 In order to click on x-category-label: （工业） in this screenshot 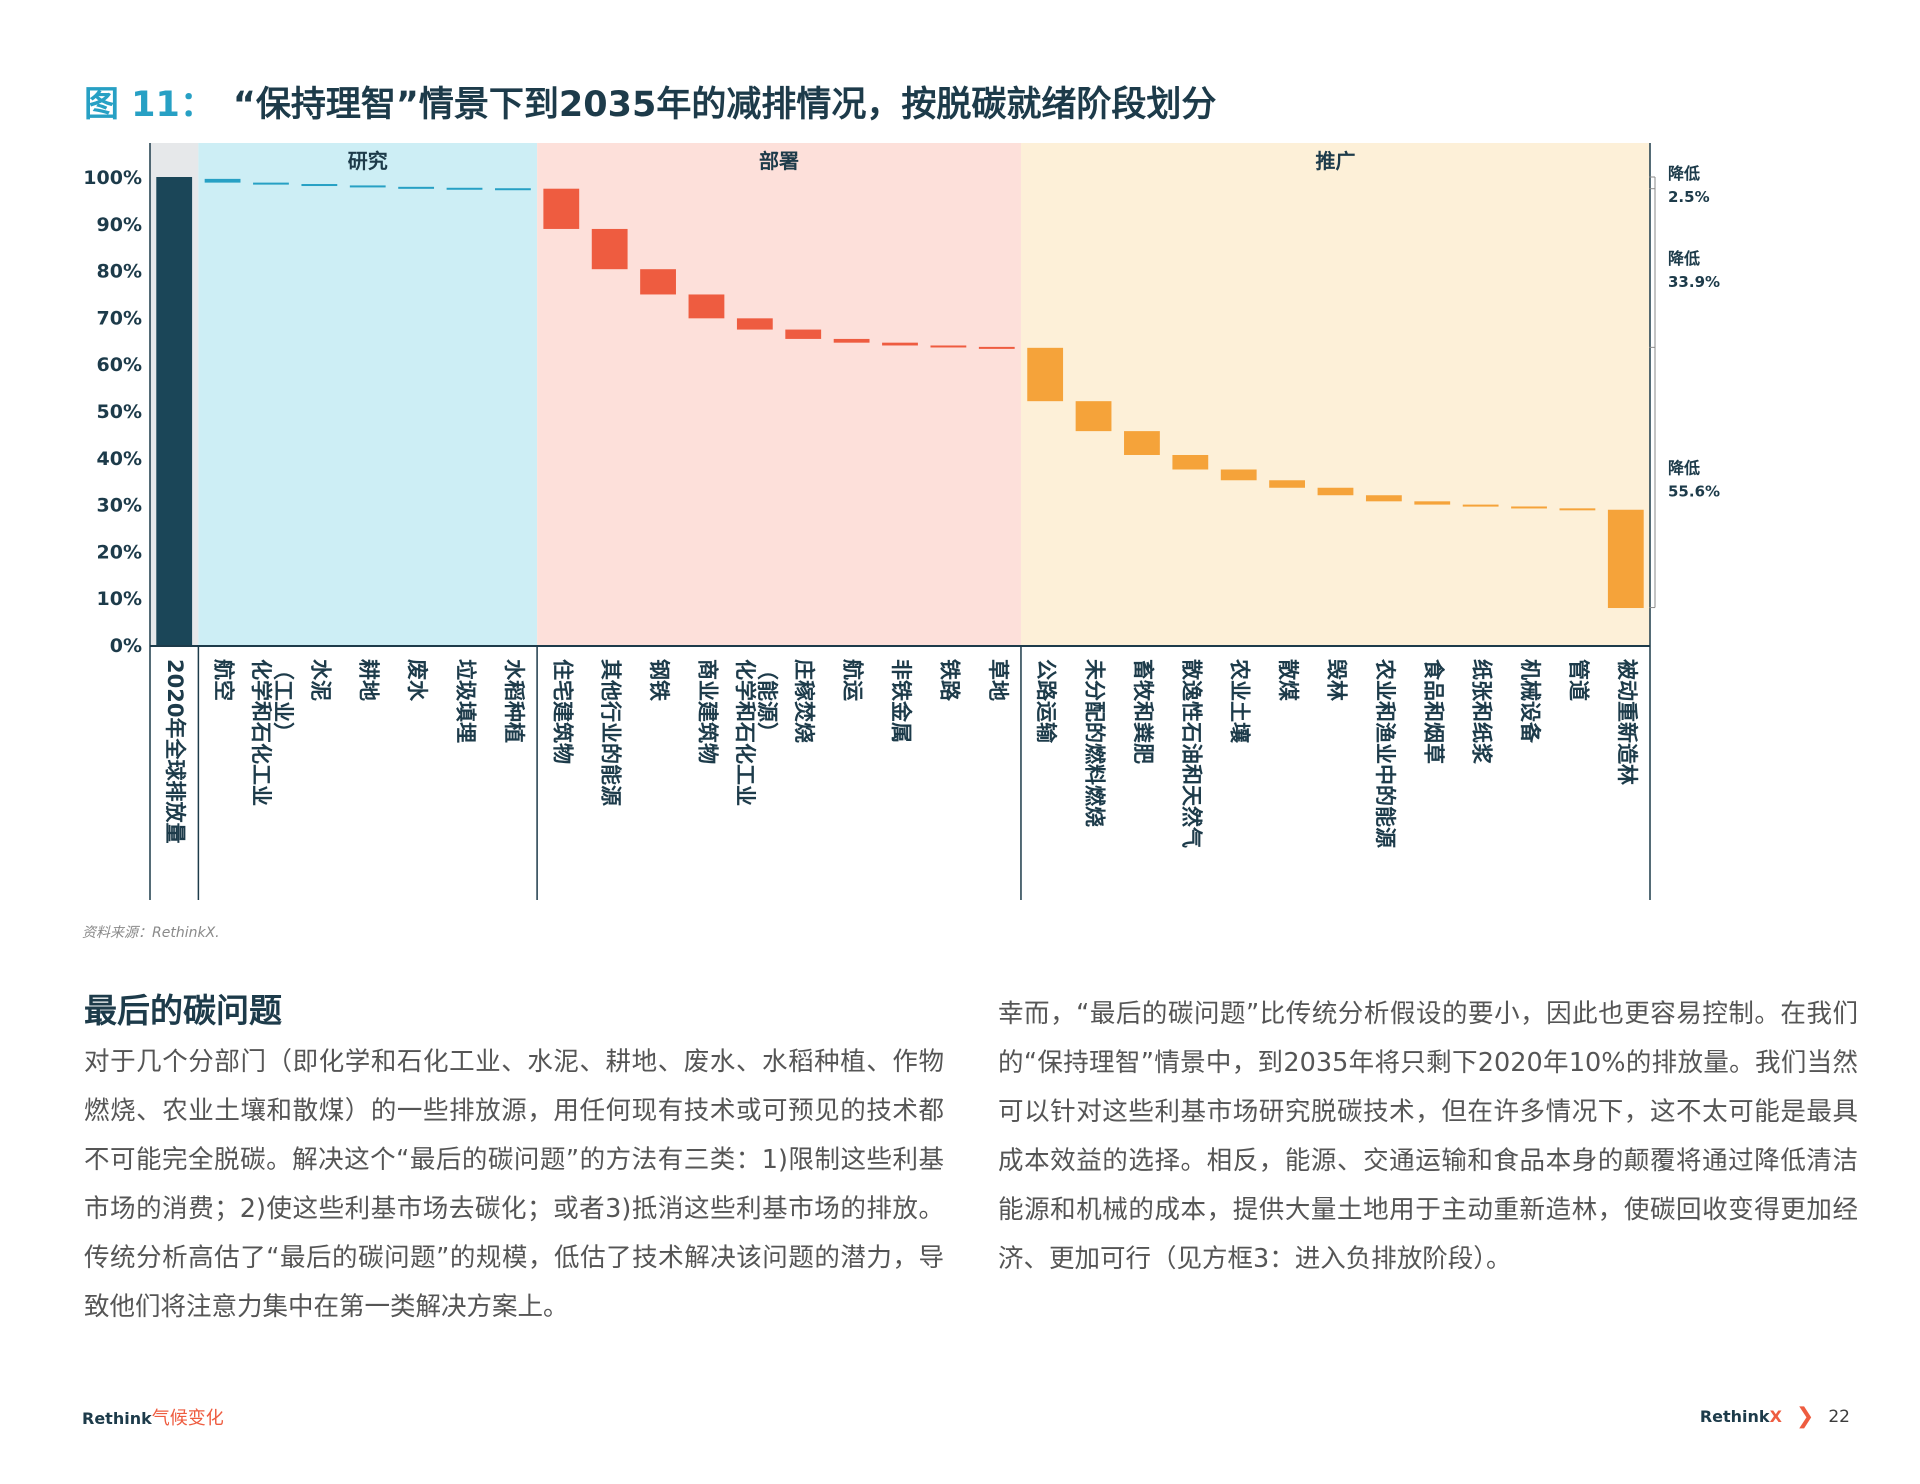, I will do `click(283, 701)`.